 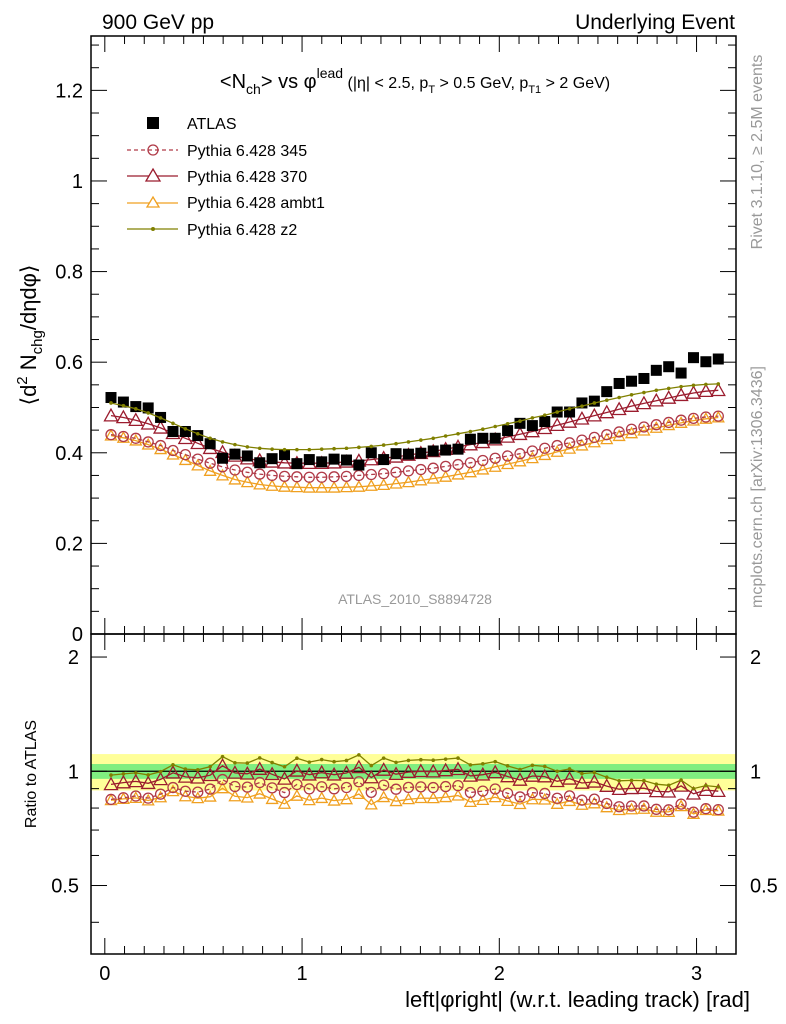 I want to click on ratio-y-axis-label: Ratio to ATLAS, so click(x=31, y=774).